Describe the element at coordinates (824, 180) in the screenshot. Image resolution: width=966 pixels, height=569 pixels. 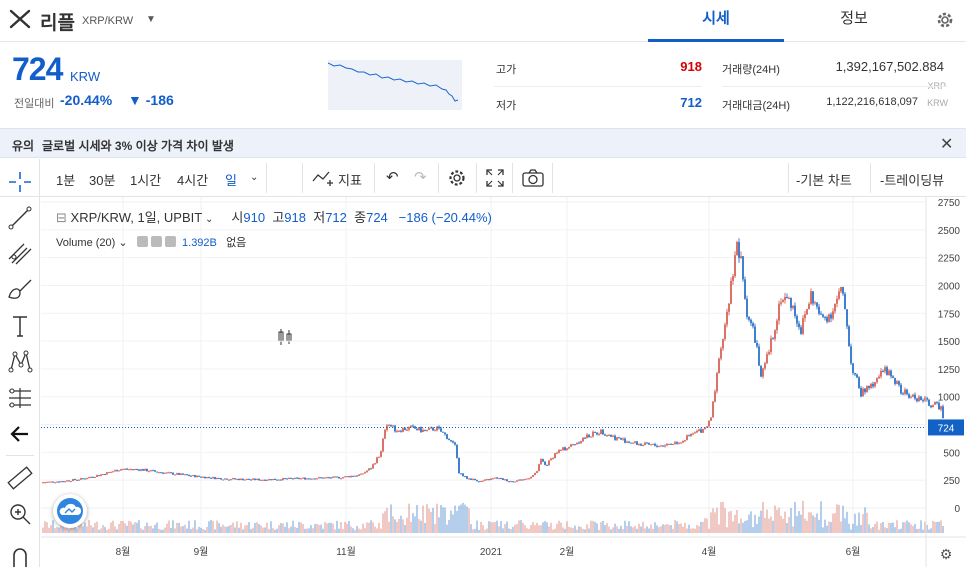
I see `basic-chart-button: -기본 차트` at that location.